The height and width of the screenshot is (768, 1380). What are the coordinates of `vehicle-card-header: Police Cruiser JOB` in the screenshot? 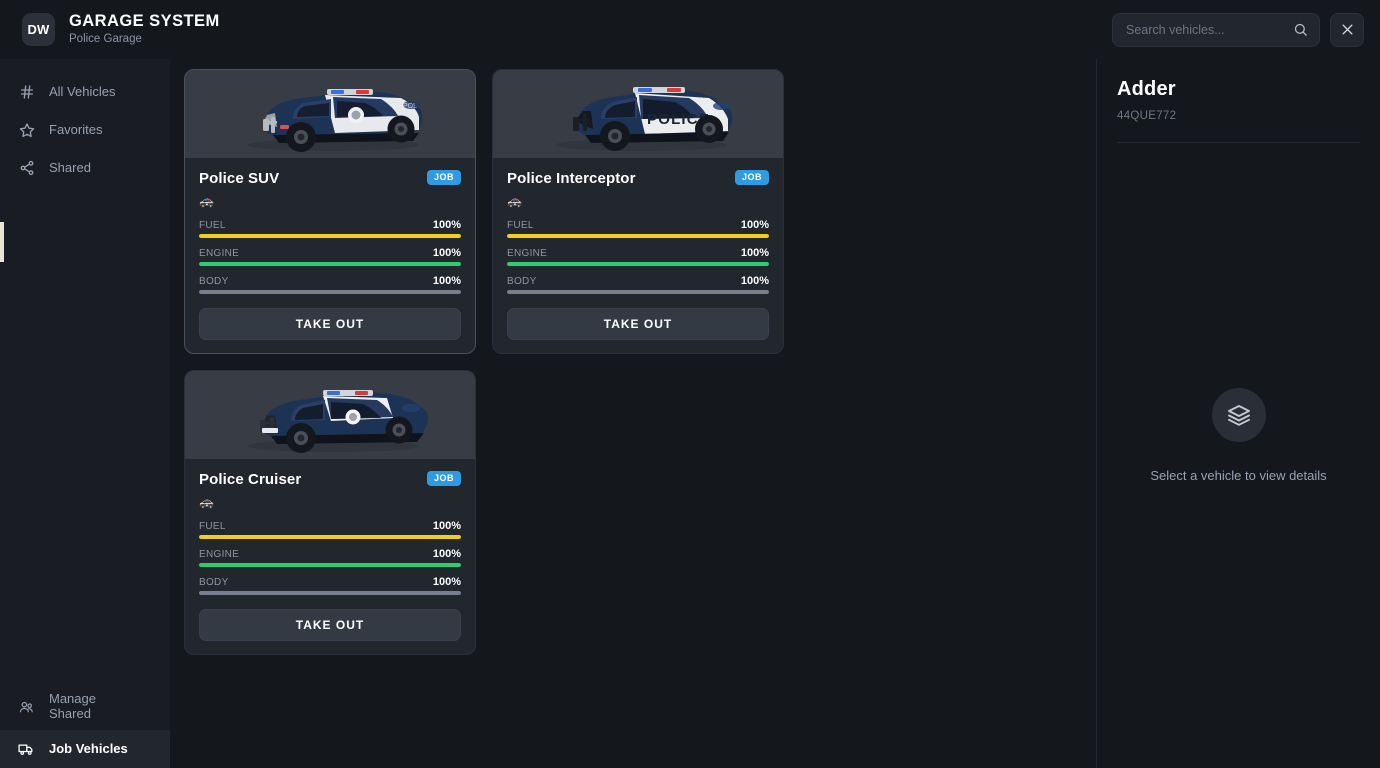 It's located at (330, 479).